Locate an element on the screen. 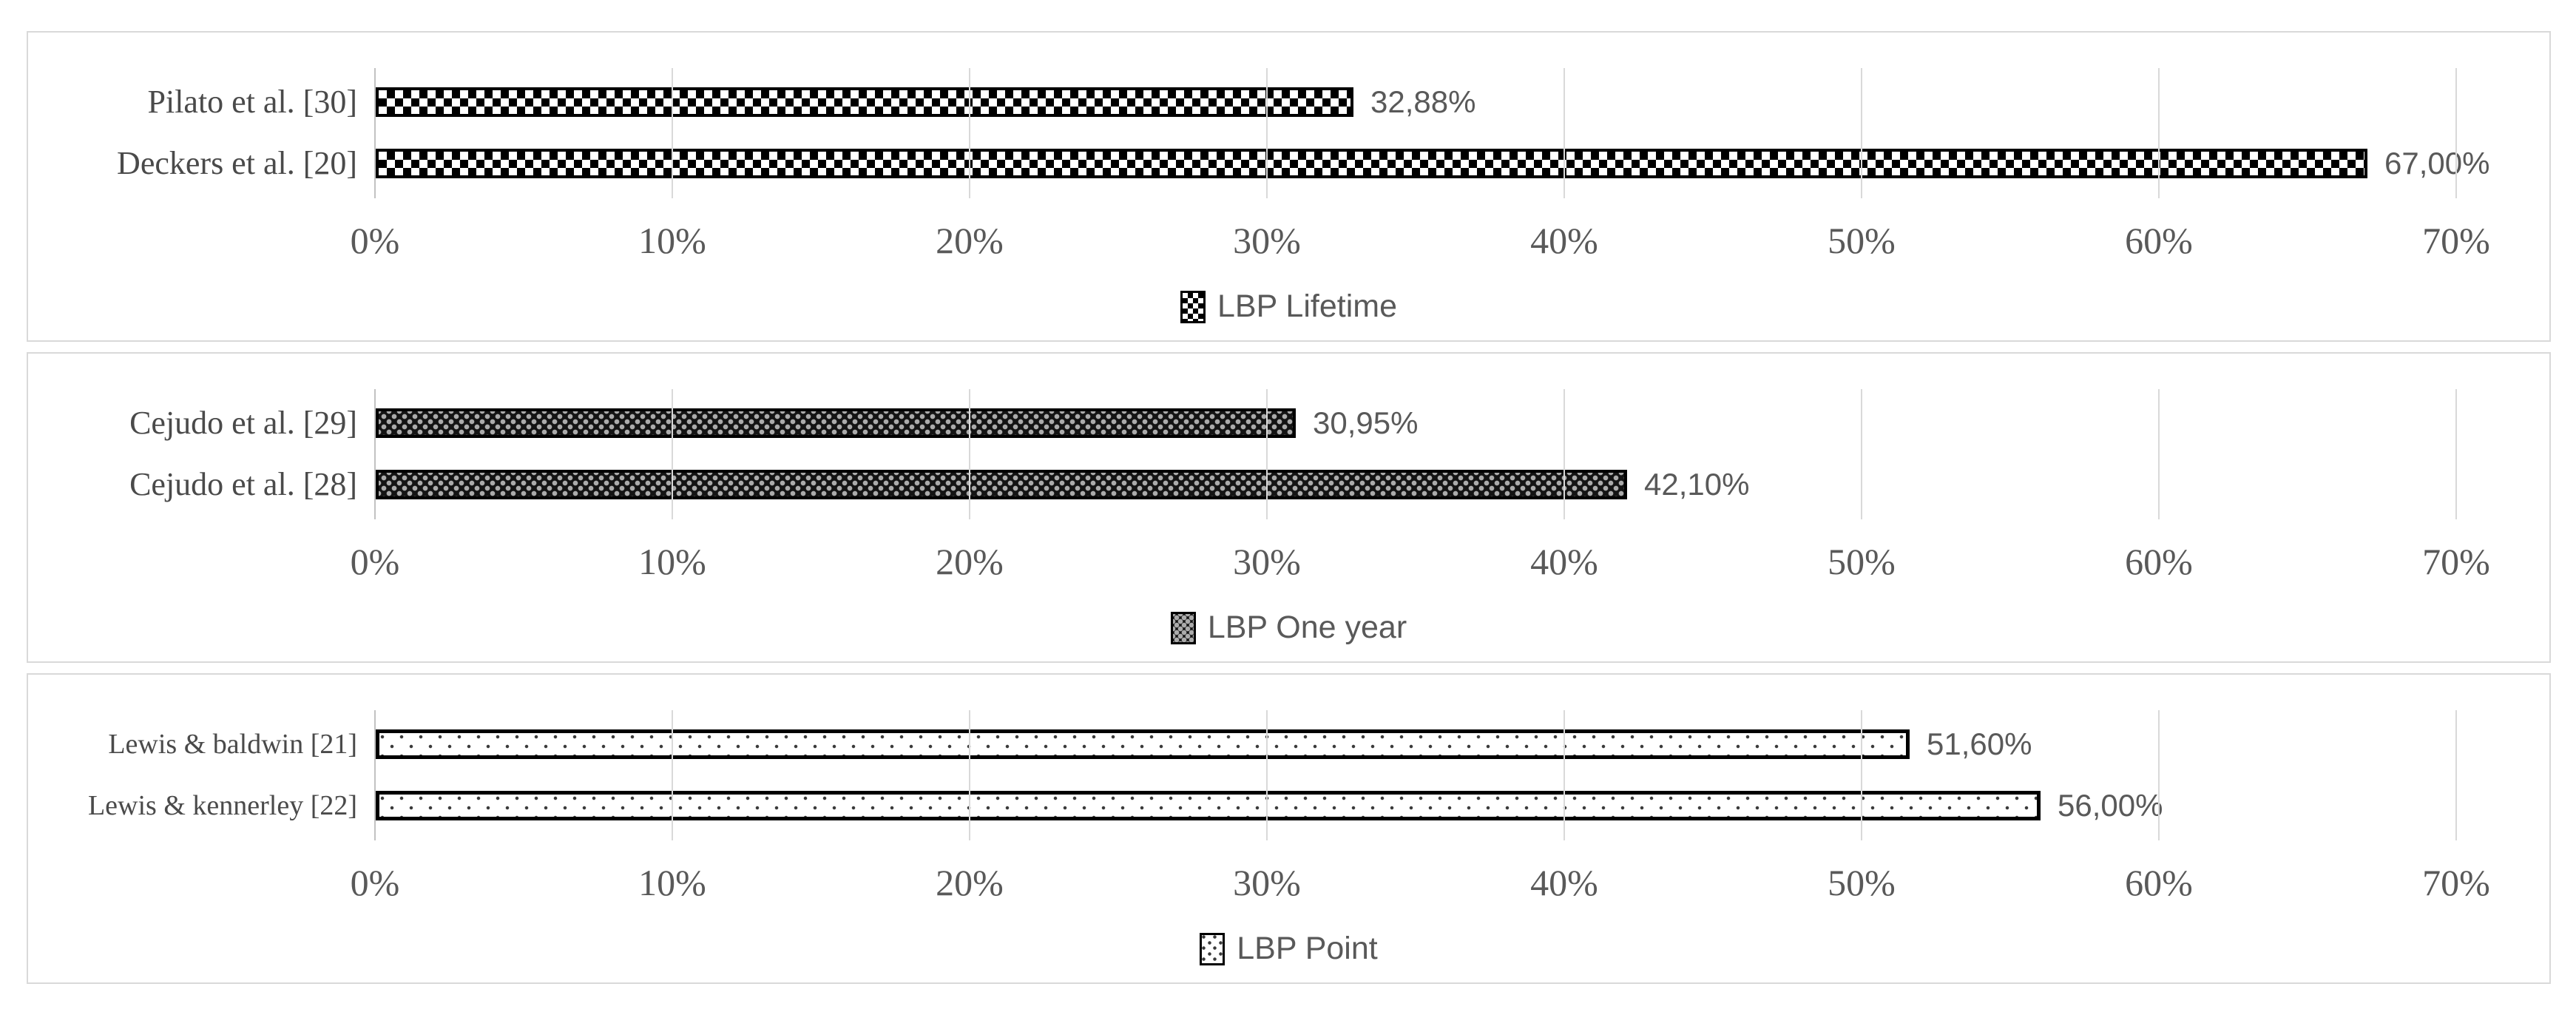 The width and height of the screenshot is (2576, 1015). legend: LBP One year is located at coordinates (1288, 628).